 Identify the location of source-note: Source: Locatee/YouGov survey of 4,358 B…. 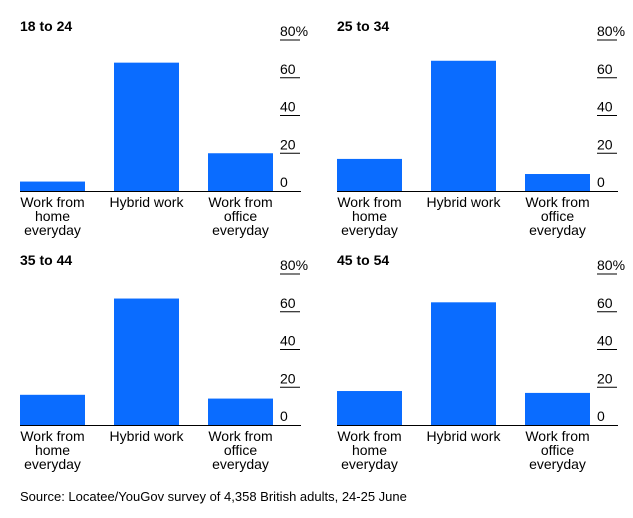
(213, 496).